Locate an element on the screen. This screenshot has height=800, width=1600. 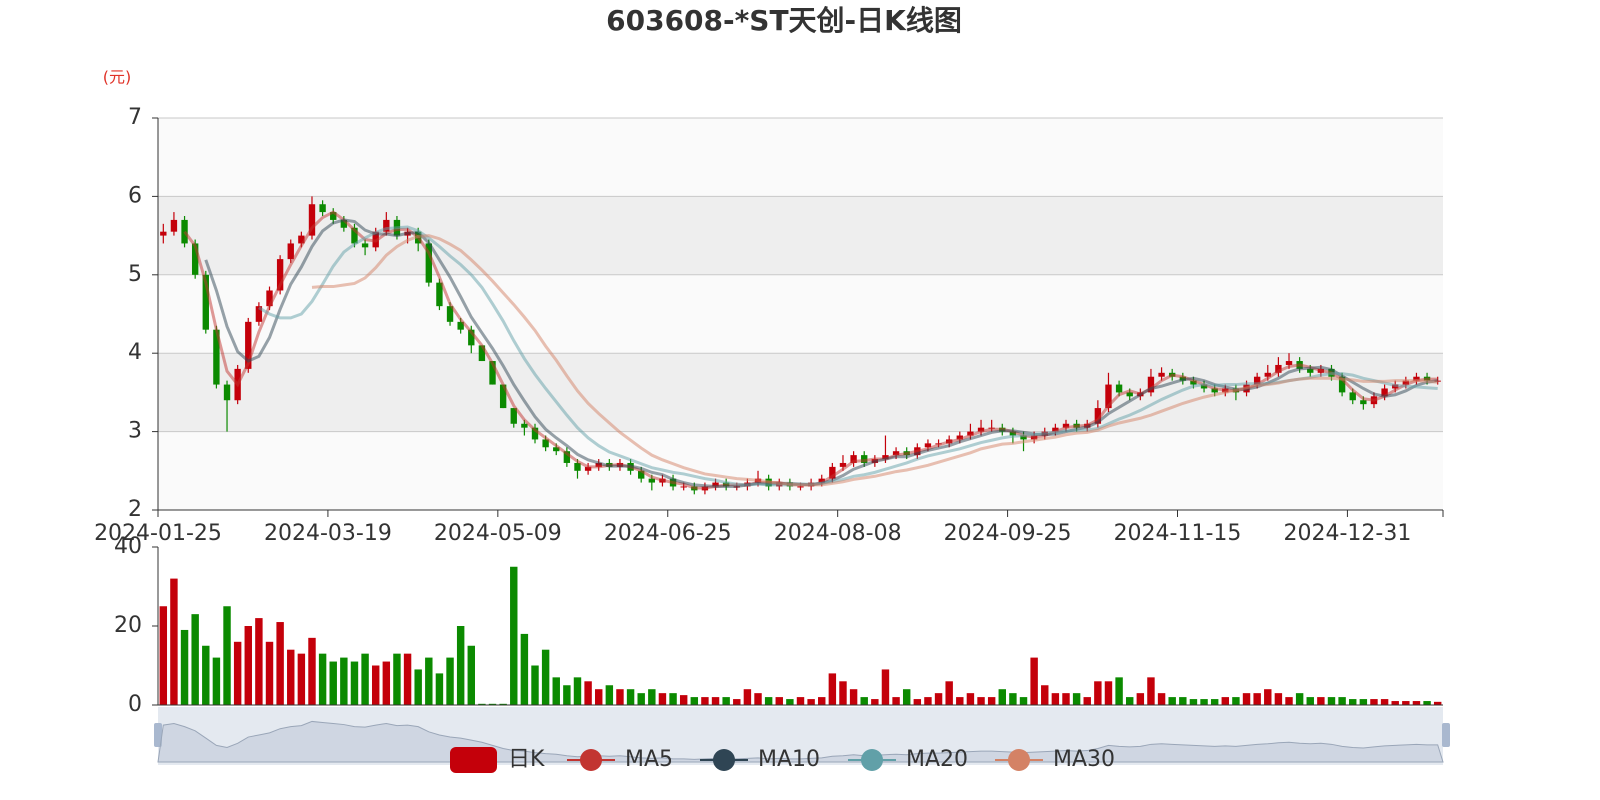
x-tick-label: 2024-05-09 is located at coordinates (498, 533).